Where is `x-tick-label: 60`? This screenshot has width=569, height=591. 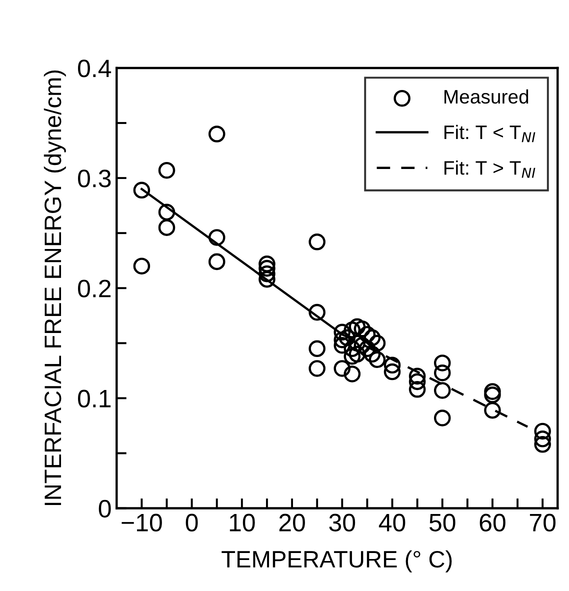
x-tick-label: 60 is located at coordinates (493, 523).